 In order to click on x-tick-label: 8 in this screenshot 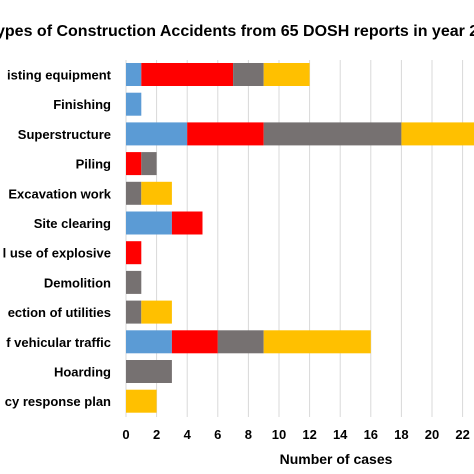, I will do `click(248, 434)`.